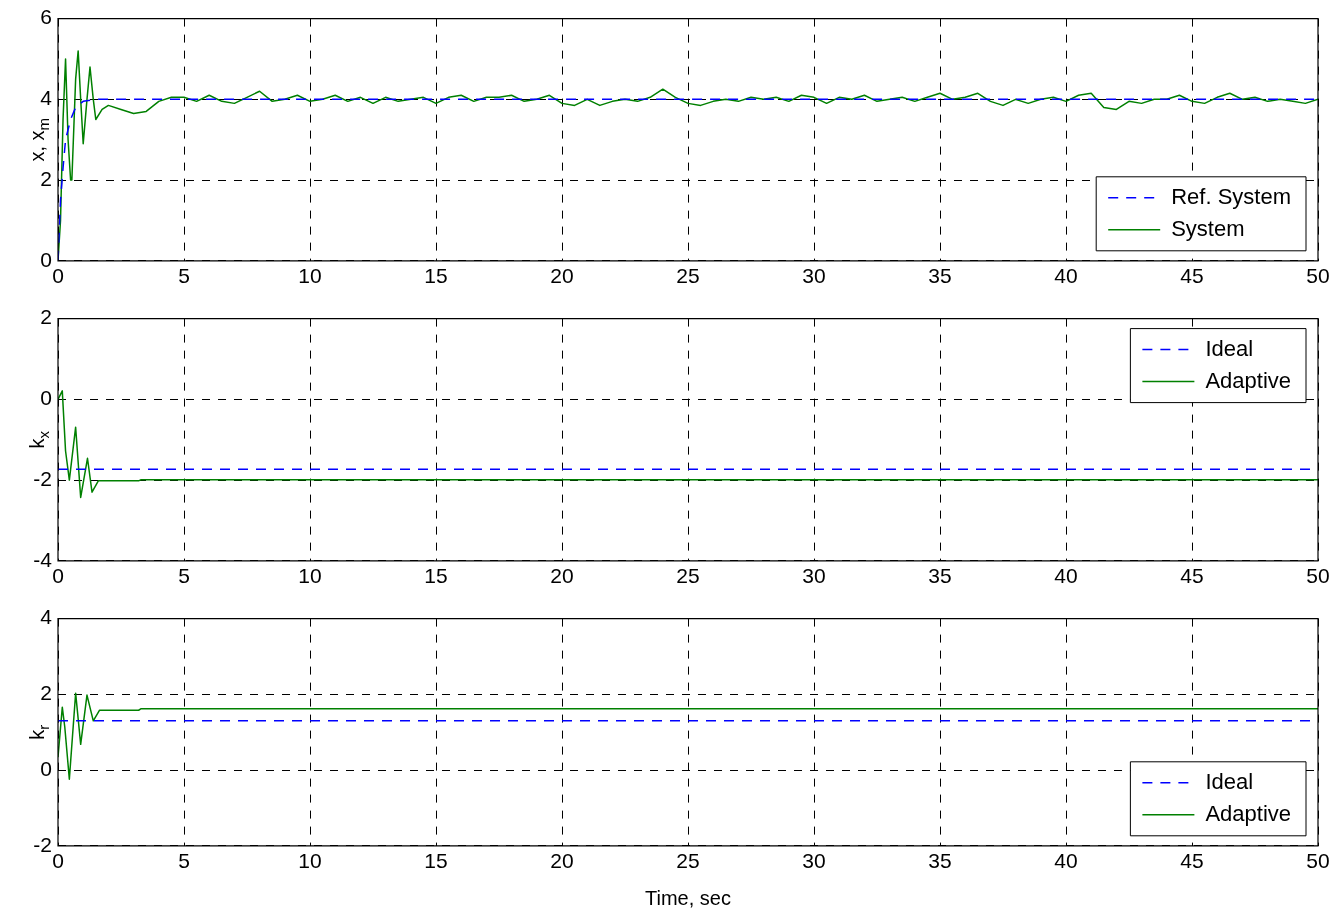 The width and height of the screenshot is (1334, 911). I want to click on y-tick-label: 6, so click(46, 17).